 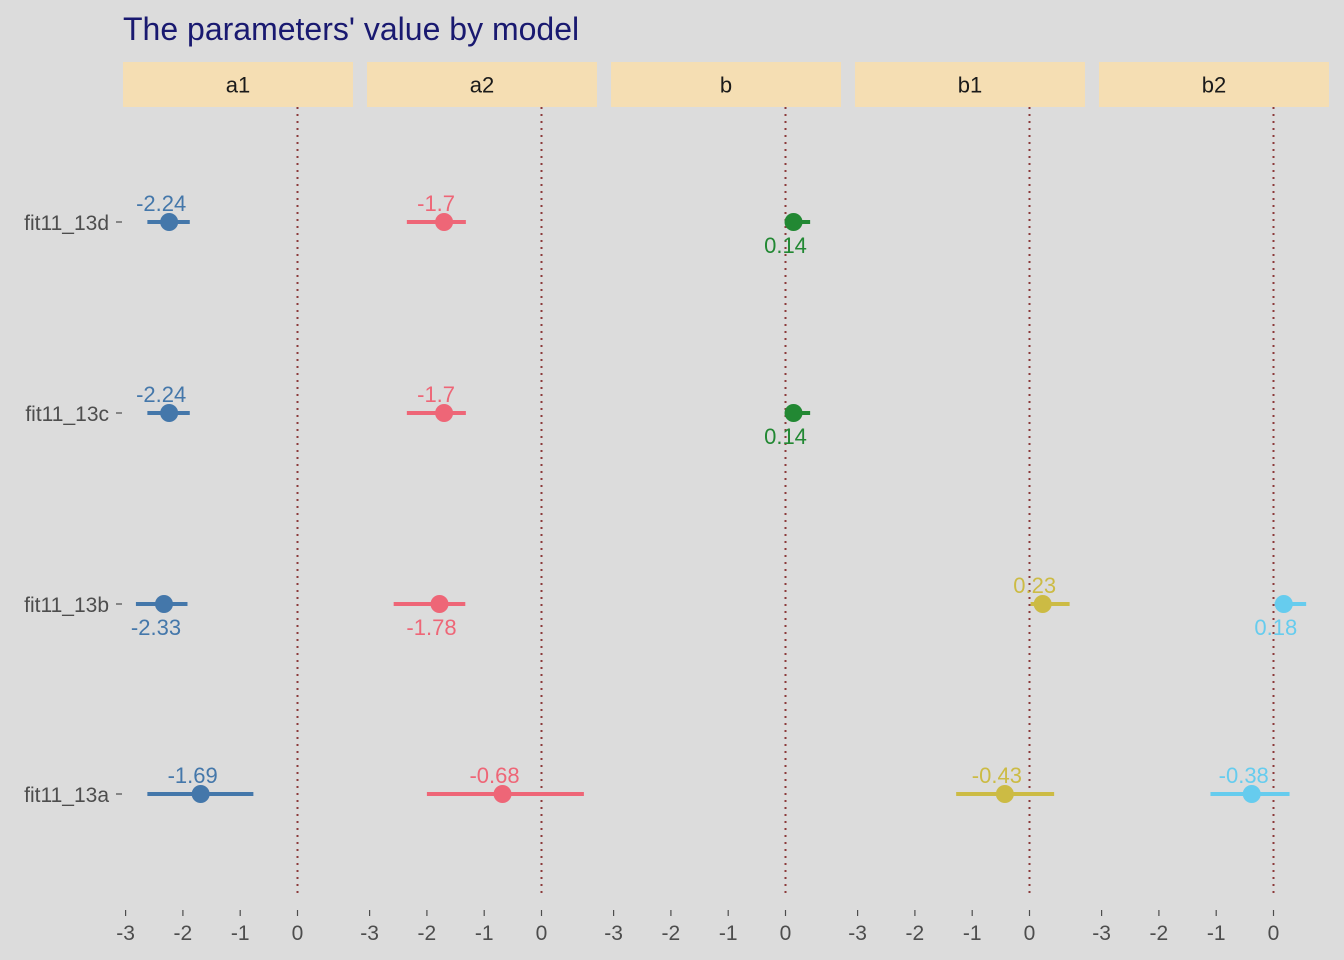 What do you see at coordinates (1283, 604) in the screenshot?
I see `point-fit11_13b-b2` at bounding box center [1283, 604].